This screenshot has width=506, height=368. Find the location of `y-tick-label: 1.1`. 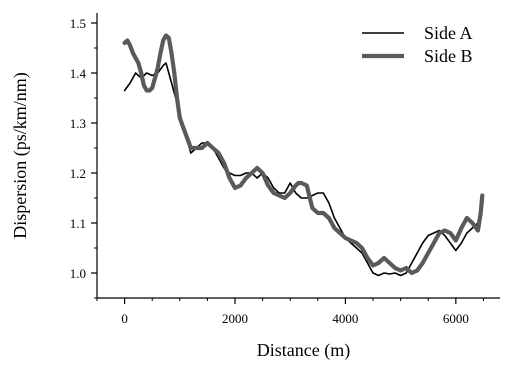

y-tick-label: 1.1 is located at coordinates (78, 223).